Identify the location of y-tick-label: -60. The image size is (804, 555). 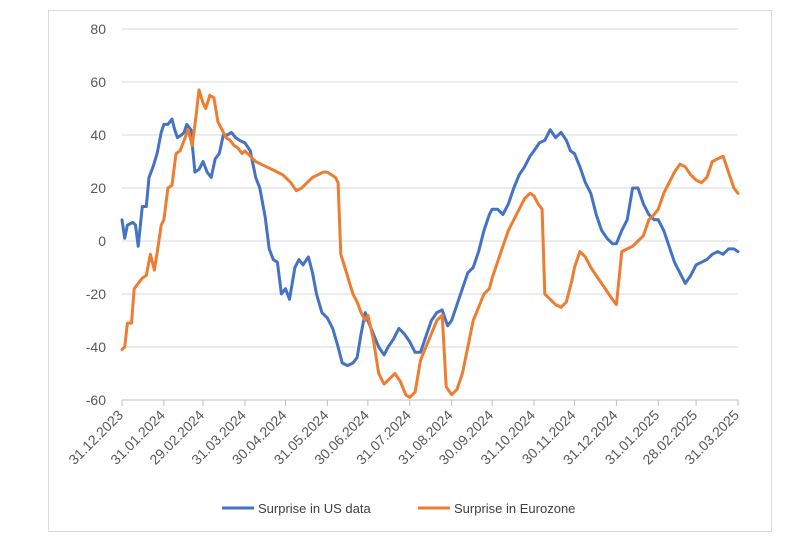
(96, 400).